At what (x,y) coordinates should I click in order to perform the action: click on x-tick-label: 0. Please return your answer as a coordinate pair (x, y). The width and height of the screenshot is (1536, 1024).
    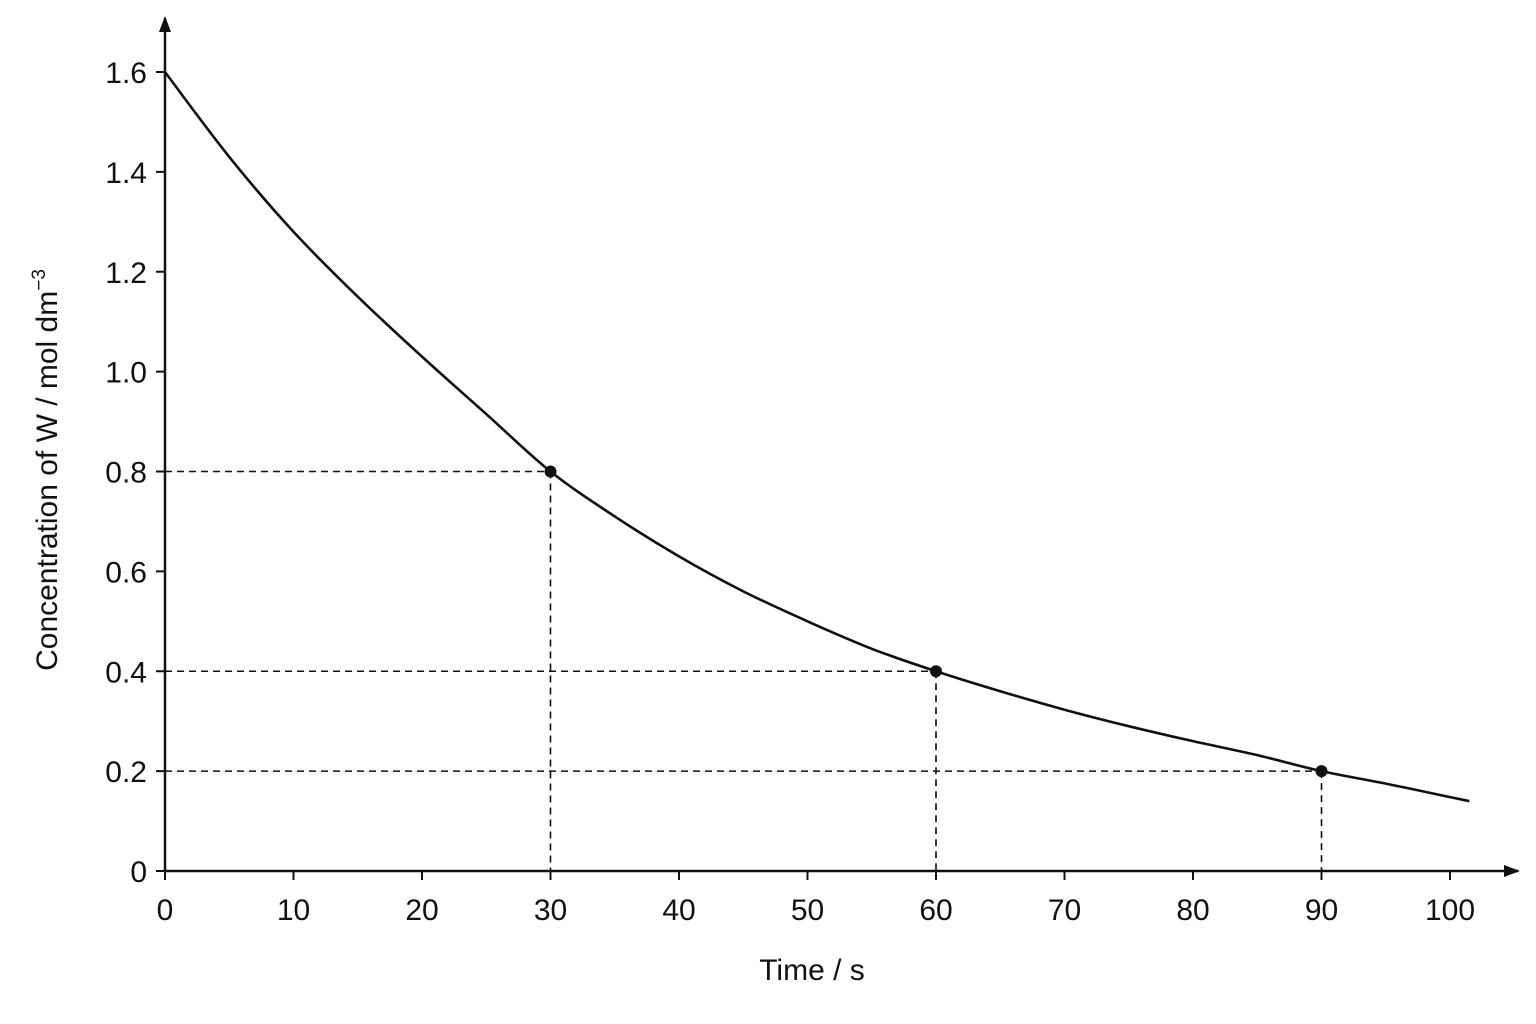
    Looking at the image, I should click on (165, 910).